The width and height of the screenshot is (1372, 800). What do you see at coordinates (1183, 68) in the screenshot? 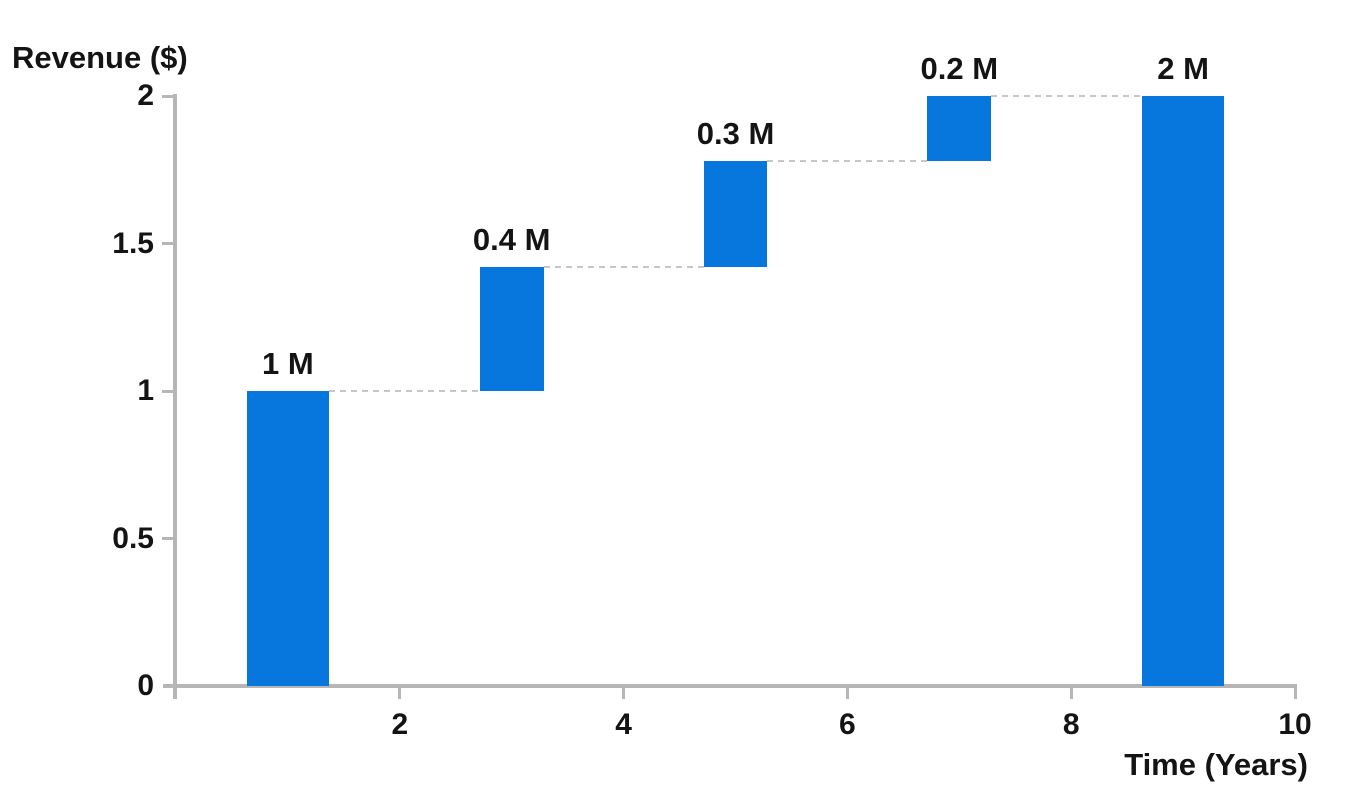
I see `bar-label-5: 2 M` at bounding box center [1183, 68].